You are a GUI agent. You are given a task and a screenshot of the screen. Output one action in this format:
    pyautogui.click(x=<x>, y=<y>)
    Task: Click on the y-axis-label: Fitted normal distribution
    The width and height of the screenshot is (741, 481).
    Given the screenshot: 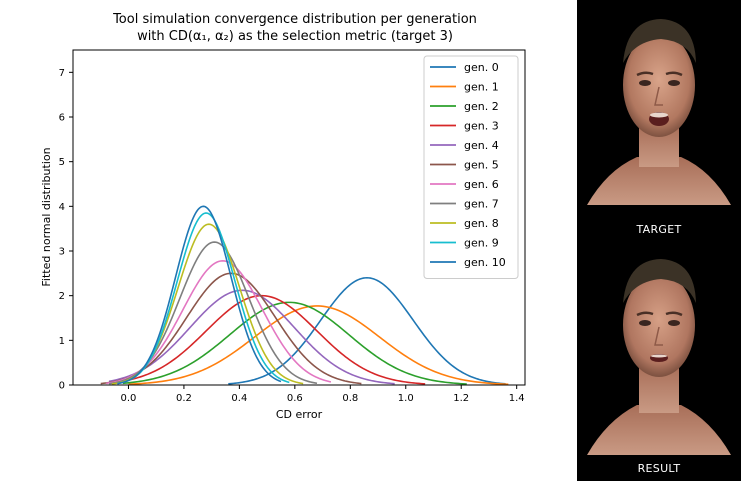 What is the action you would take?
    pyautogui.click(x=46, y=216)
    